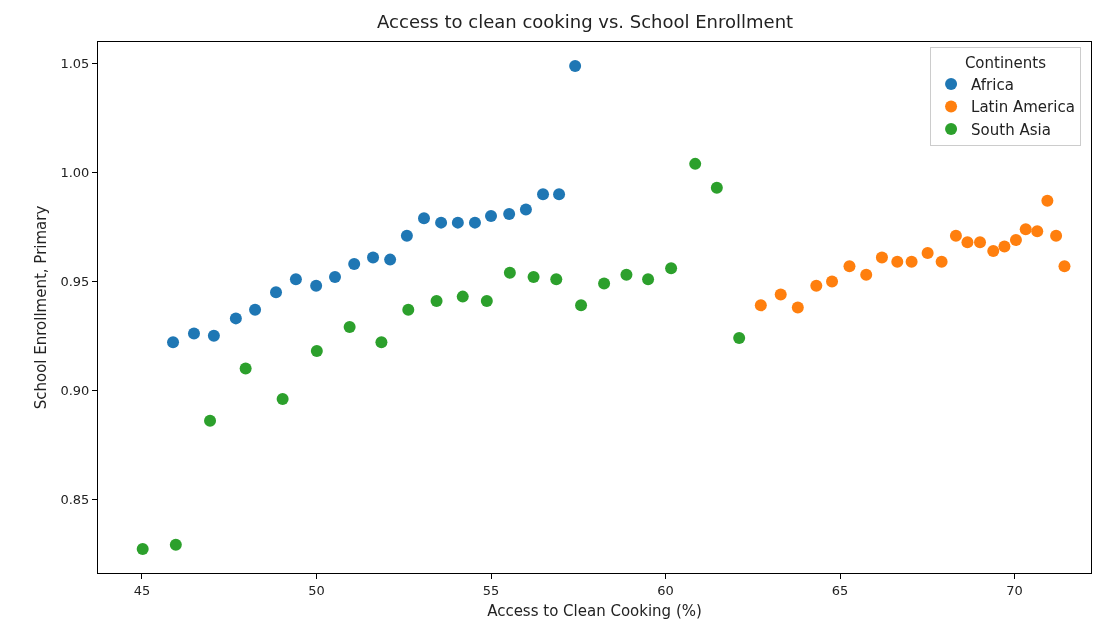 This screenshot has width=1104, height=634. I want to click on legend-title: Continents, so click(1005, 62).